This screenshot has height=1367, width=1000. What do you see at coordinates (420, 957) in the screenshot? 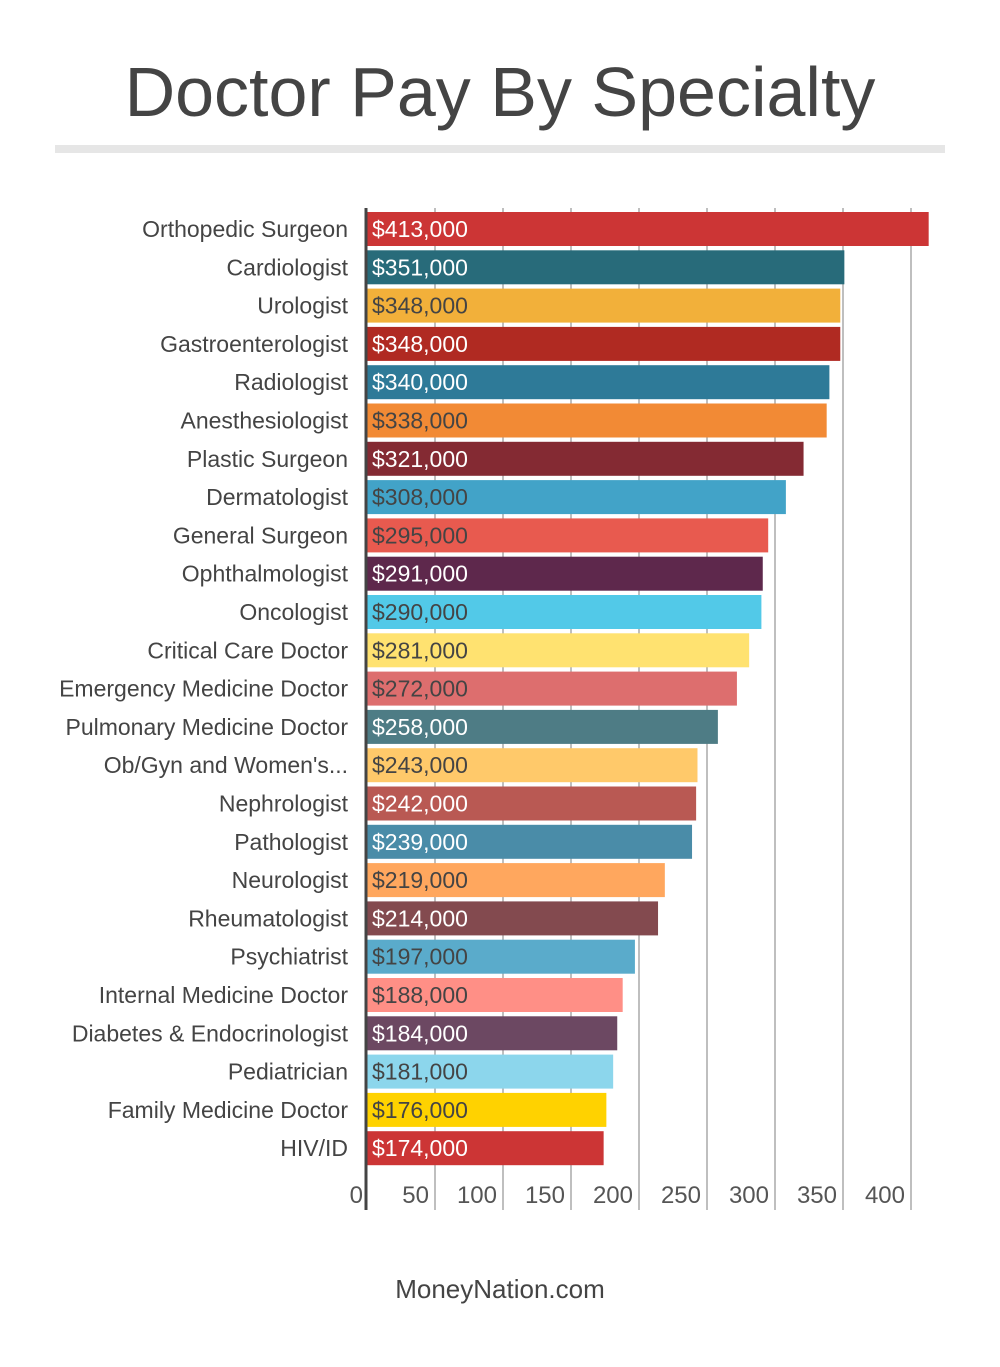
I see `data-label: $197,000` at bounding box center [420, 957].